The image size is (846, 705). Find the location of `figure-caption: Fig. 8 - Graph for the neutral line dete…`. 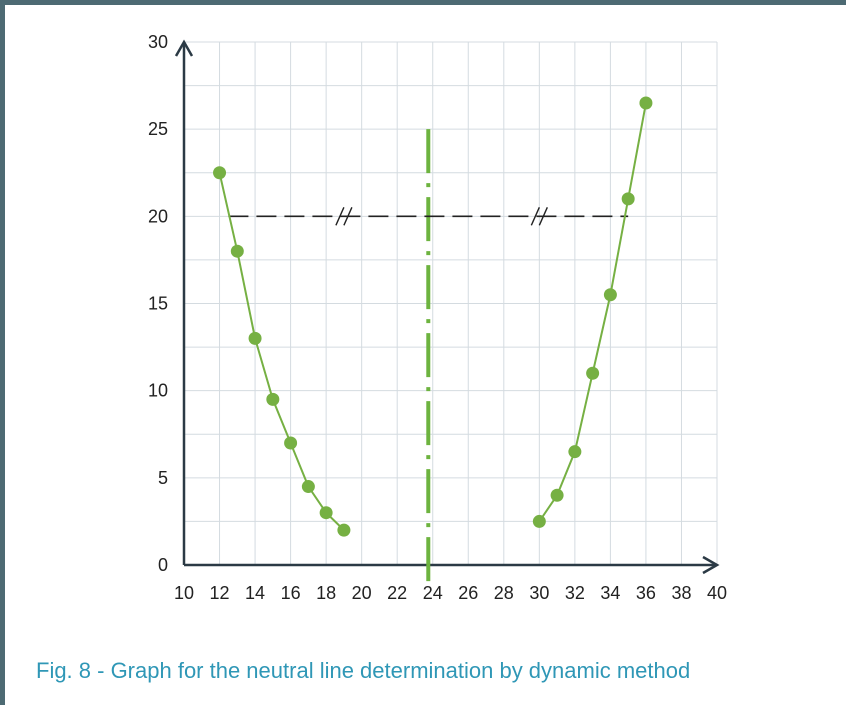

figure-caption: Fig. 8 - Graph for the neutral line dete… is located at coordinates (363, 670).